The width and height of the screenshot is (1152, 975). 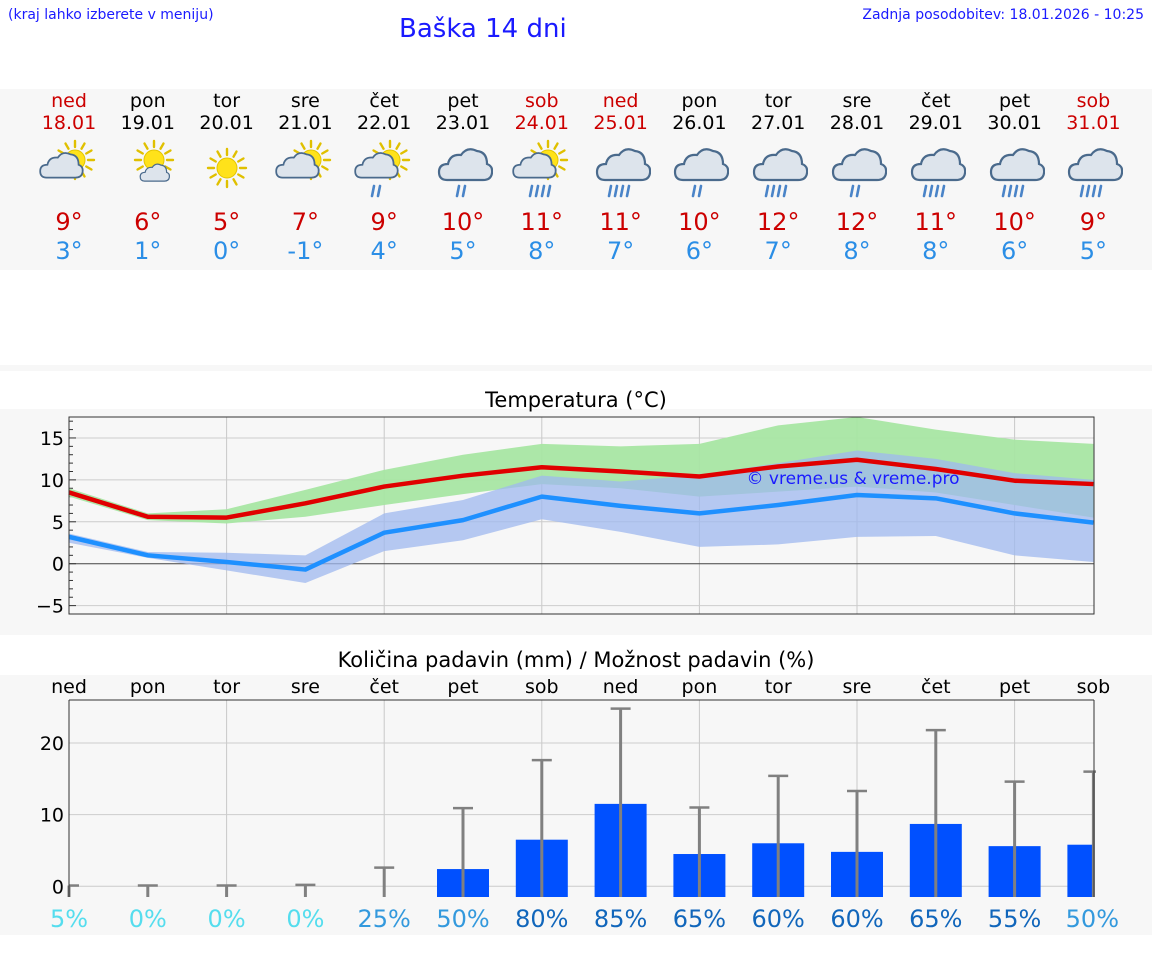 What do you see at coordinates (227, 170) in the screenshot?
I see `sun-icon` at bounding box center [227, 170].